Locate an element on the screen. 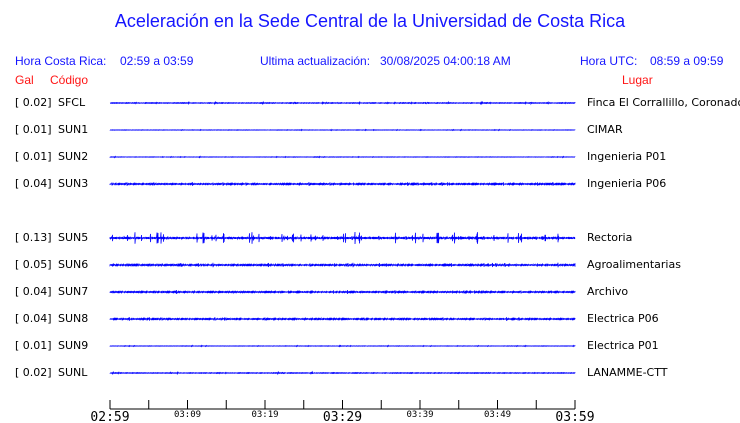 This screenshot has height=423, width=740. station-place: Rectoria is located at coordinates (610, 237).